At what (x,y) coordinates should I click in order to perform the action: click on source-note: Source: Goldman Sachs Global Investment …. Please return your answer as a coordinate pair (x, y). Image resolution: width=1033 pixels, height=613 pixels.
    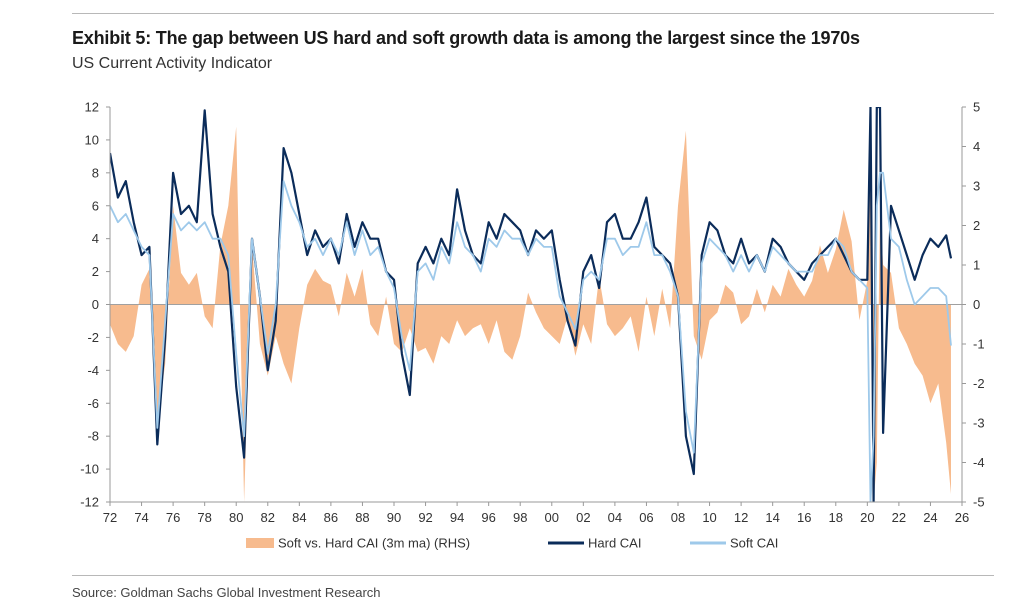
    Looking at the image, I should click on (226, 592).